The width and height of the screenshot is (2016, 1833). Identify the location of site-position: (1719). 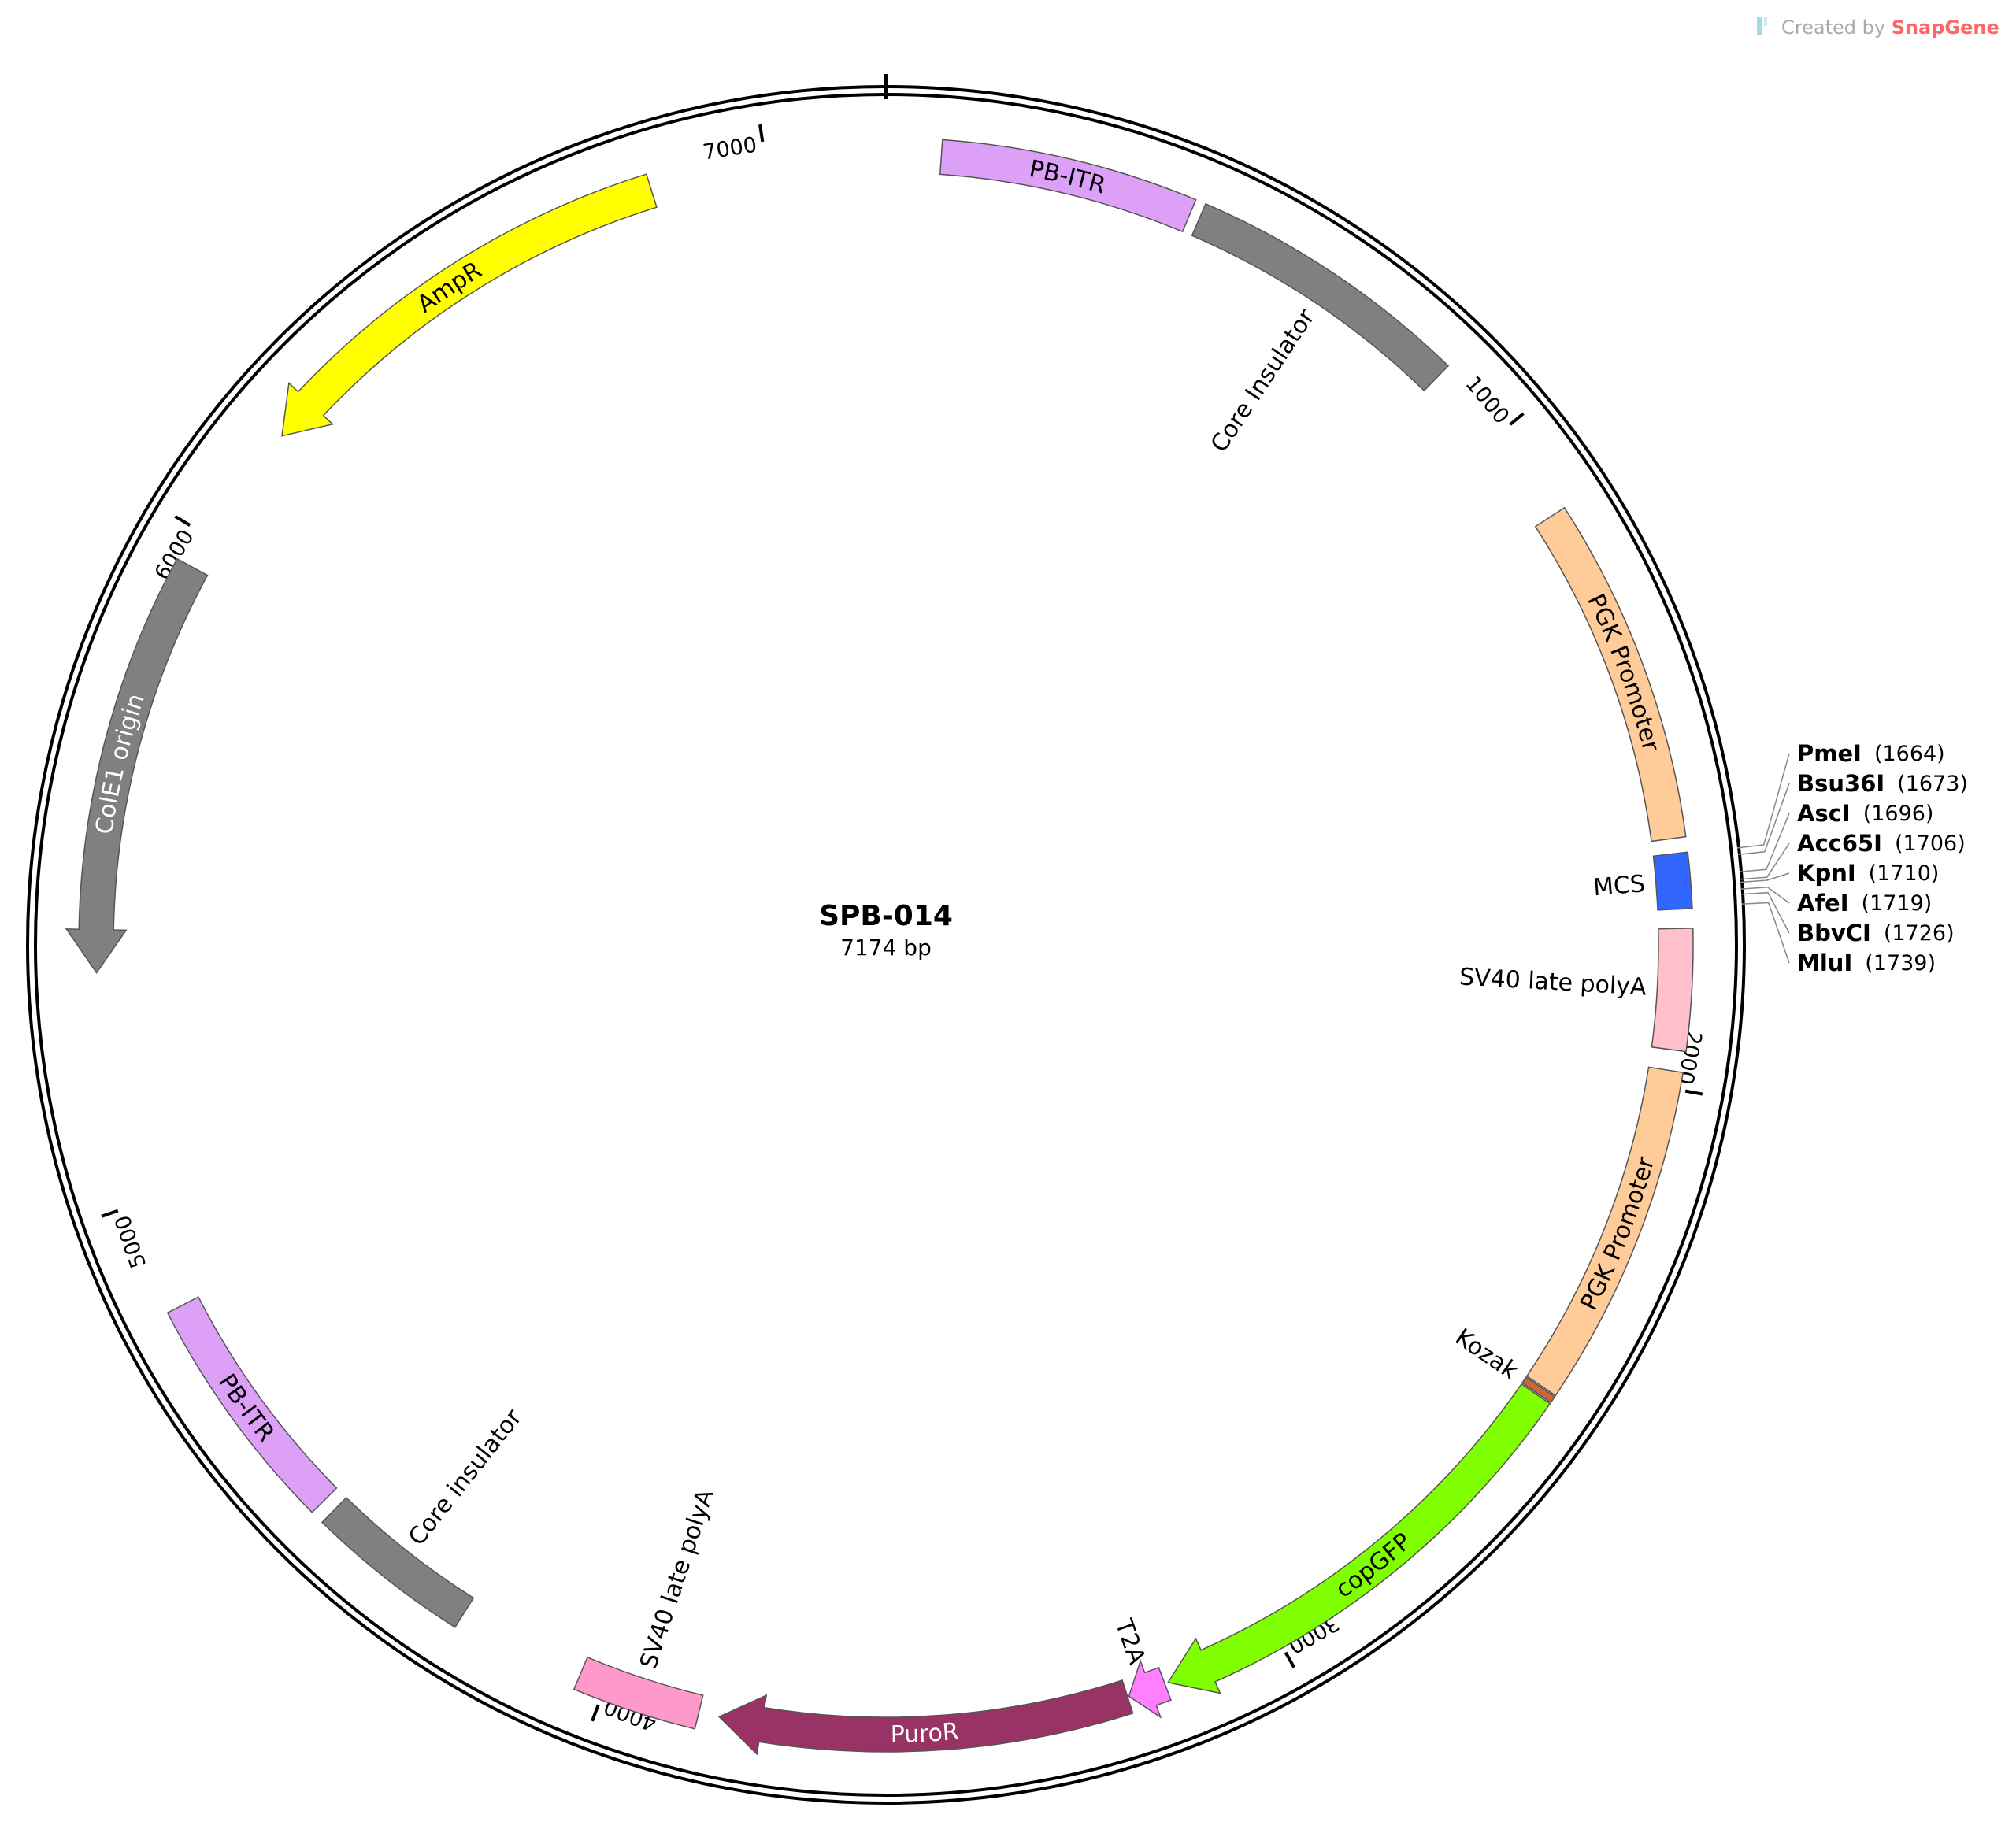
(1897, 903).